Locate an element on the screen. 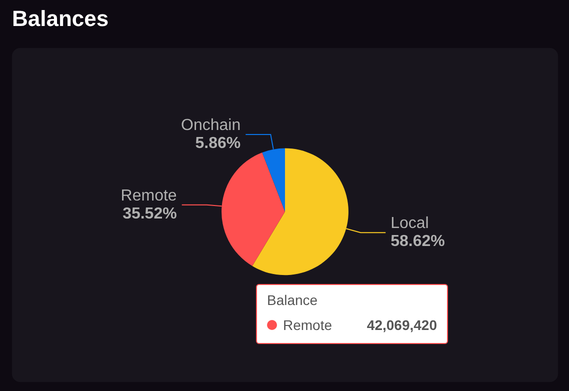  slice-label: Onchain is located at coordinates (211, 125).